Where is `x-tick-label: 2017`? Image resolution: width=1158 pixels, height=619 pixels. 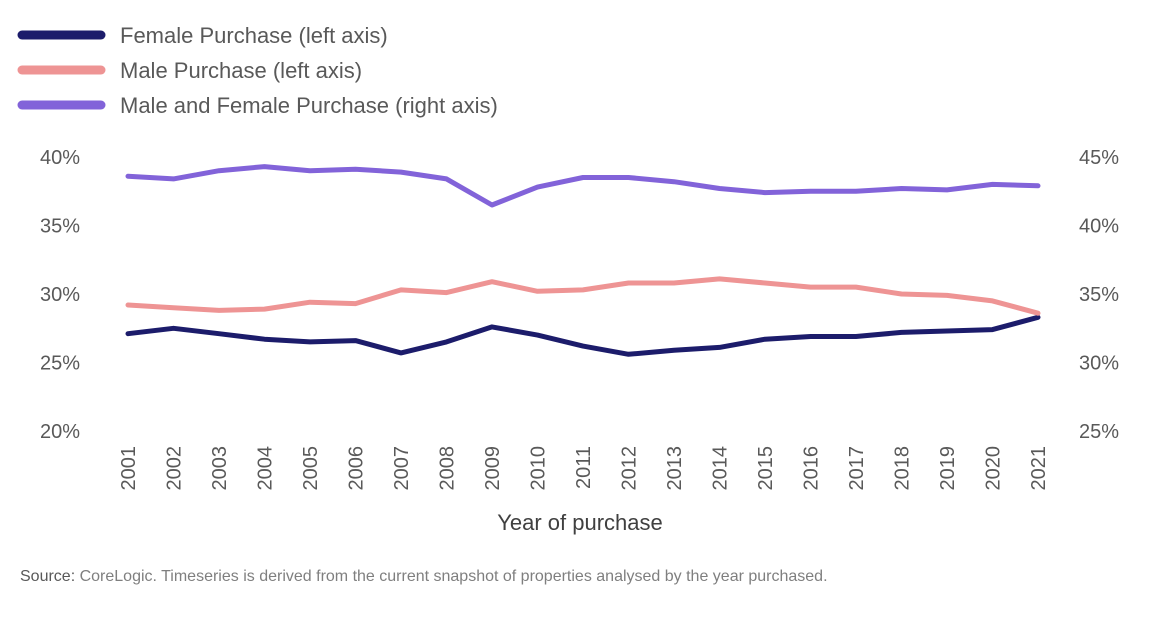 x-tick-label: 2017 is located at coordinates (857, 468).